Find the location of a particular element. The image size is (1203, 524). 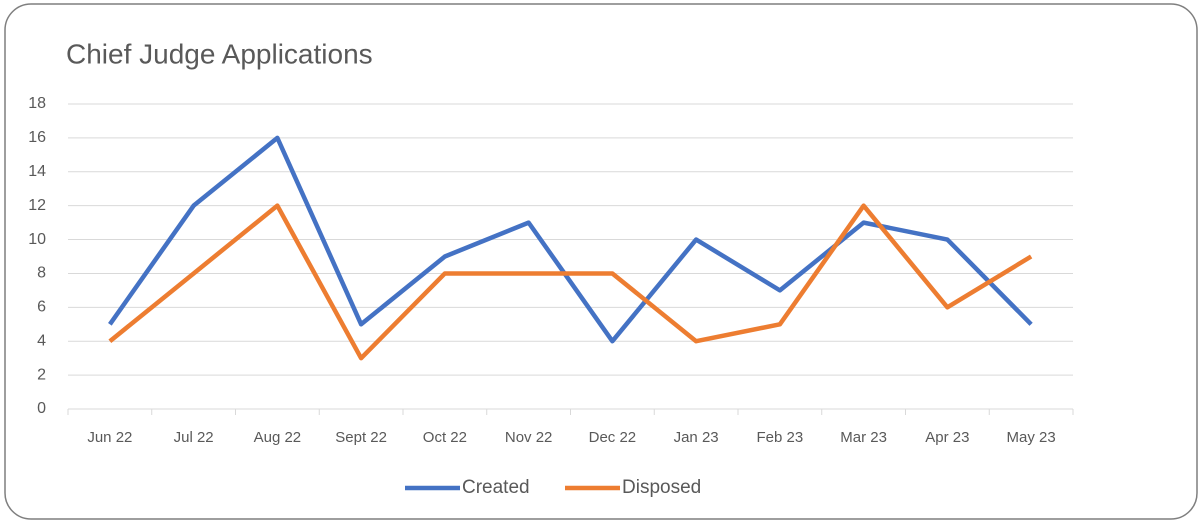

y-tick-label: 4 is located at coordinates (41, 340).